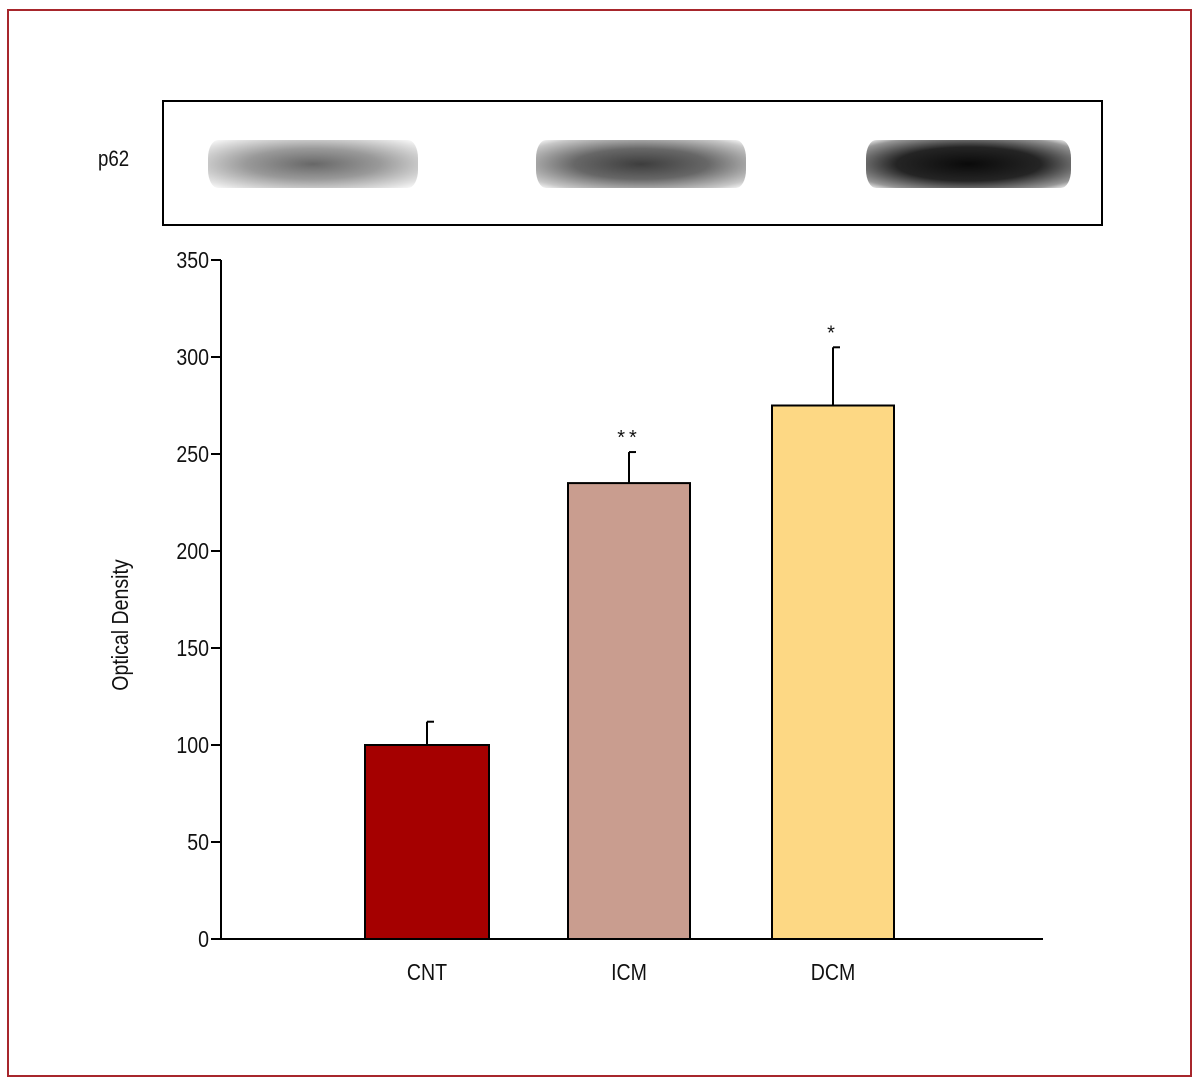 Image resolution: width=1203 pixels, height=1083 pixels. What do you see at coordinates (192, 552) in the screenshot?
I see `y-tick-label-200: 200` at bounding box center [192, 552].